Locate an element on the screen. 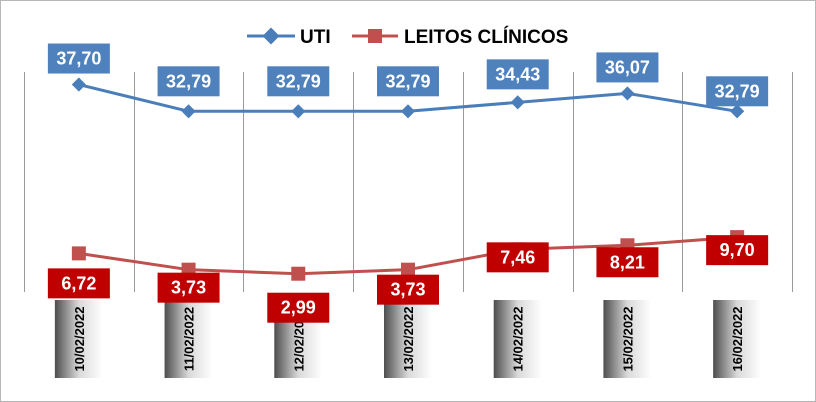 The image size is (816, 402). data-label-1-4: 7,46 is located at coordinates (517, 257).